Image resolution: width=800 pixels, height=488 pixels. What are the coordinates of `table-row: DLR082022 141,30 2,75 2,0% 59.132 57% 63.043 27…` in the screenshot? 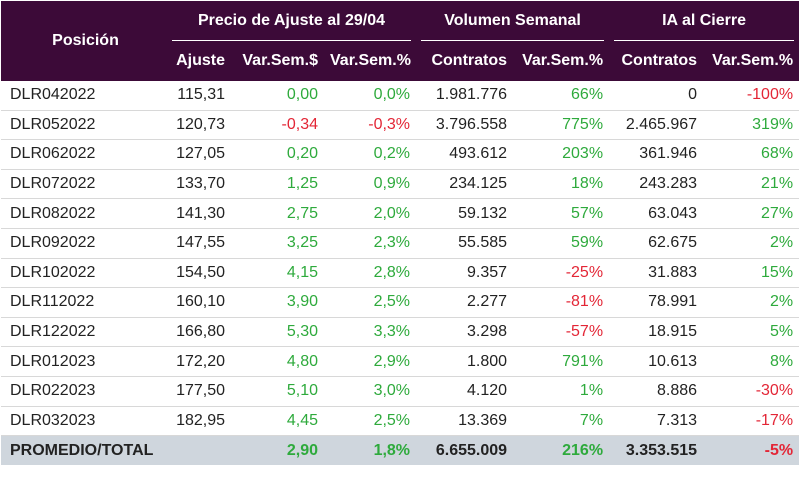 It's located at (400, 213).